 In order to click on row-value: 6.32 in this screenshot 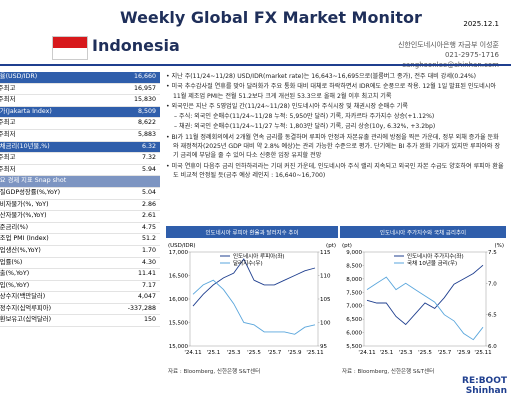, I will do `click(148, 146)`.